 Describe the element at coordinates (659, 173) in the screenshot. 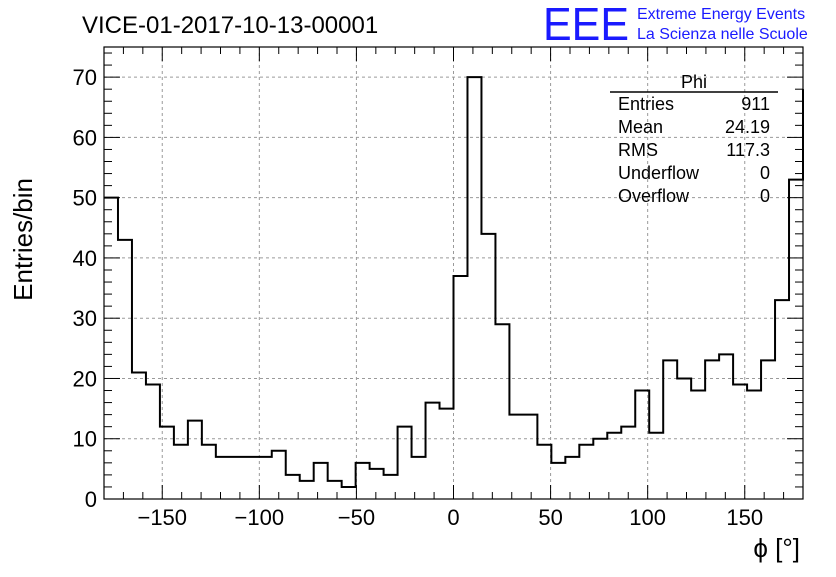

I see `stats-row-label: Underflow` at that location.